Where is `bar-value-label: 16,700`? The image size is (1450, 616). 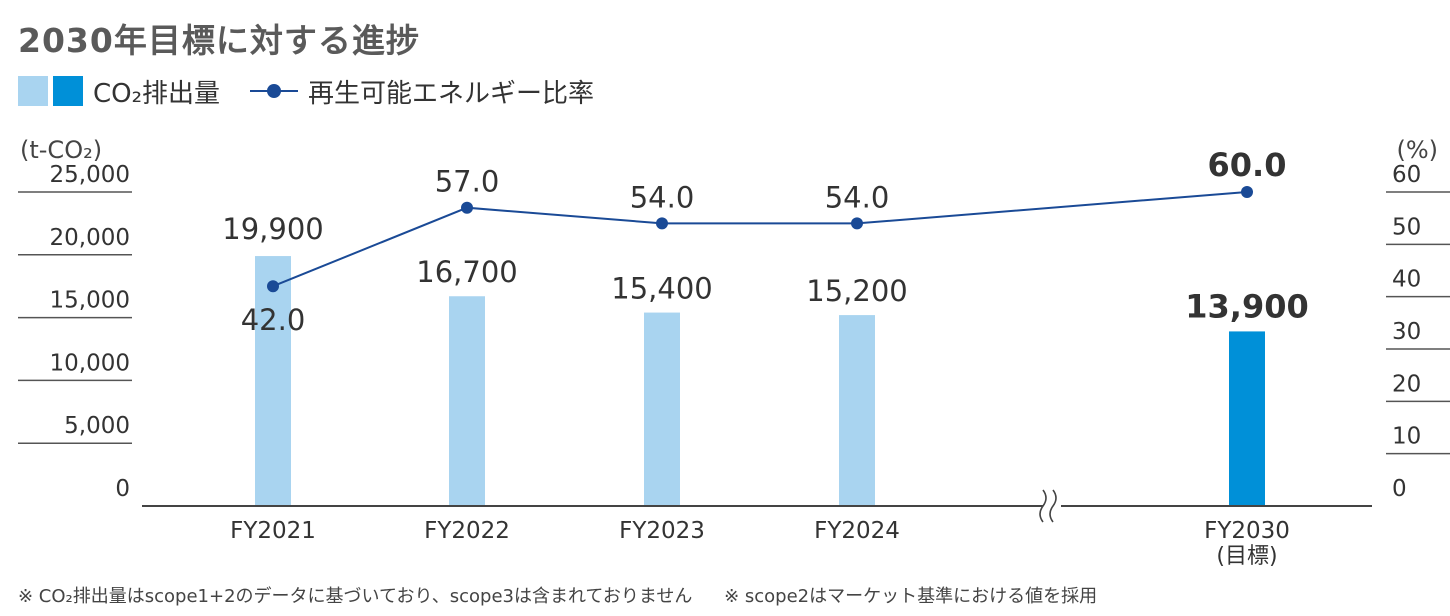 bar-value-label: 16,700 is located at coordinates (466, 272).